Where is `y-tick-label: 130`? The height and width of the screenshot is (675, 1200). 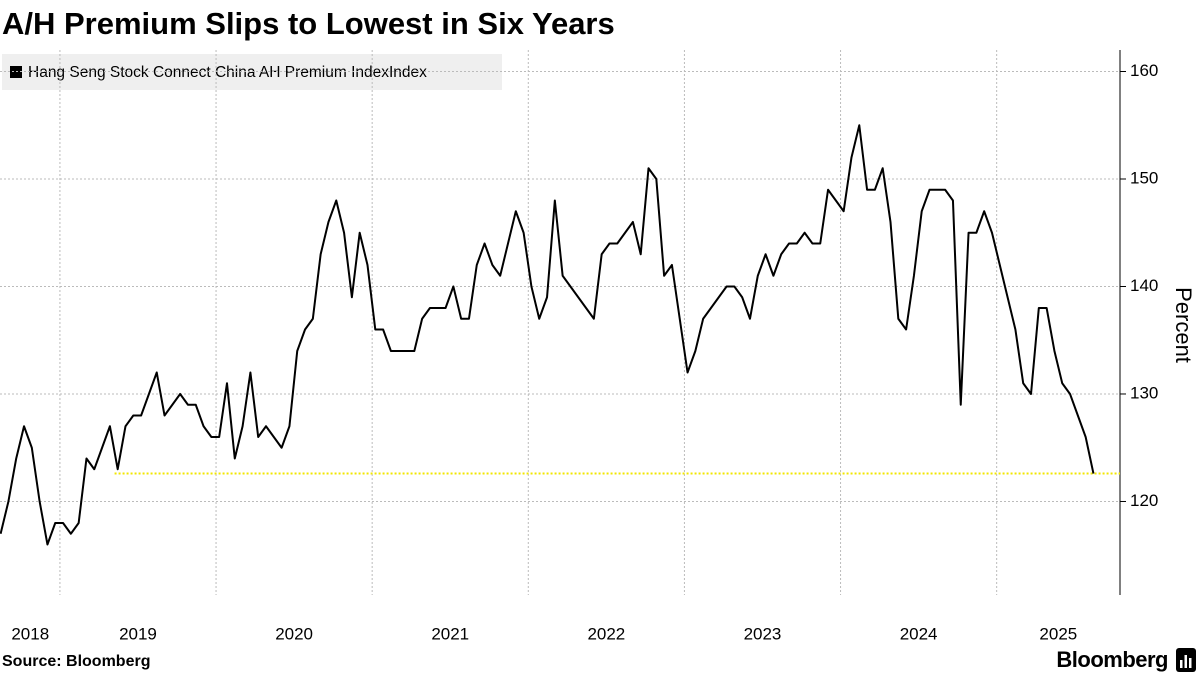
y-tick-label: 130 is located at coordinates (1144, 392).